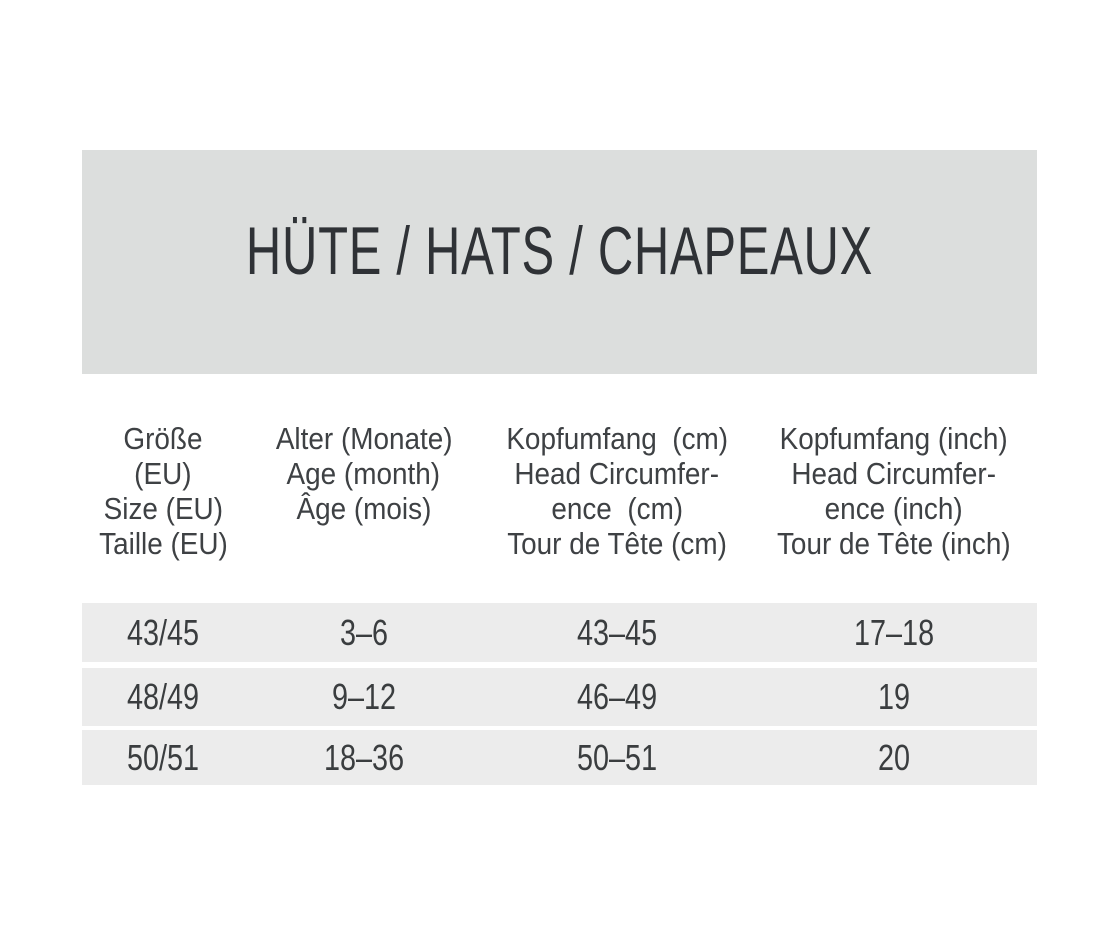  I want to click on header-line: Tour de Tête (cm), so click(616, 543).